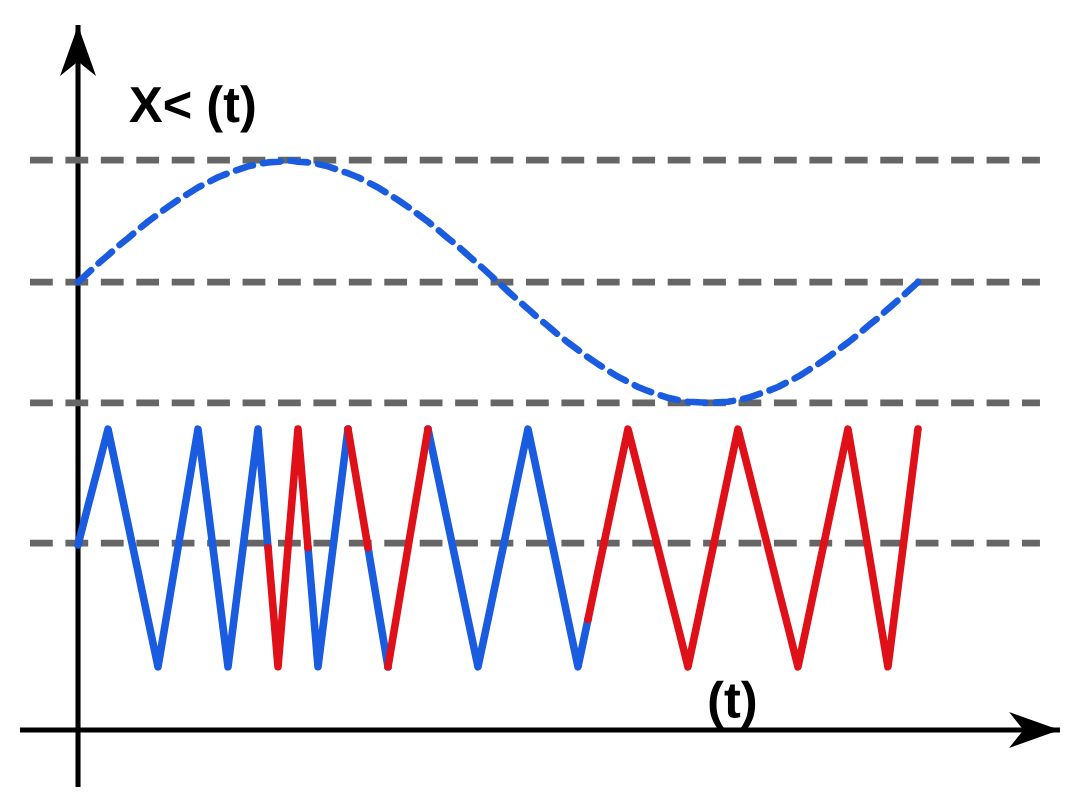  Describe the element at coordinates (732, 704) in the screenshot. I see `x-axis-title: (t)` at that location.